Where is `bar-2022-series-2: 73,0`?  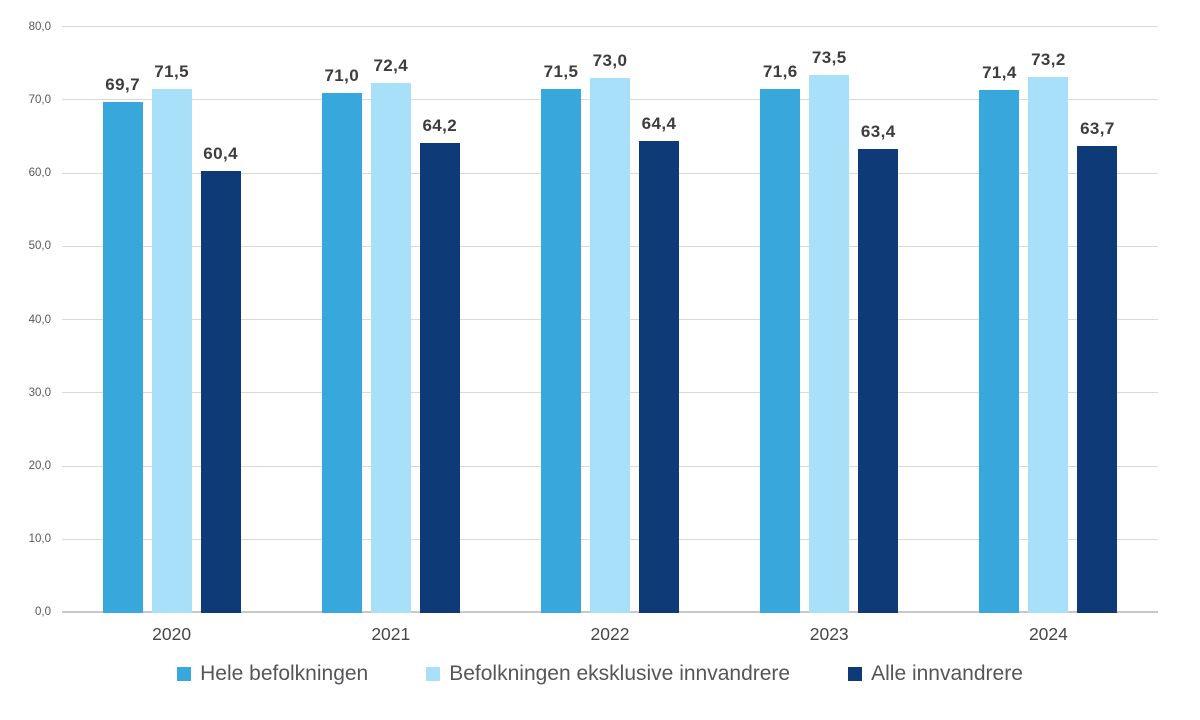
bar-2022-series-2: 73,0 is located at coordinates (610, 332).